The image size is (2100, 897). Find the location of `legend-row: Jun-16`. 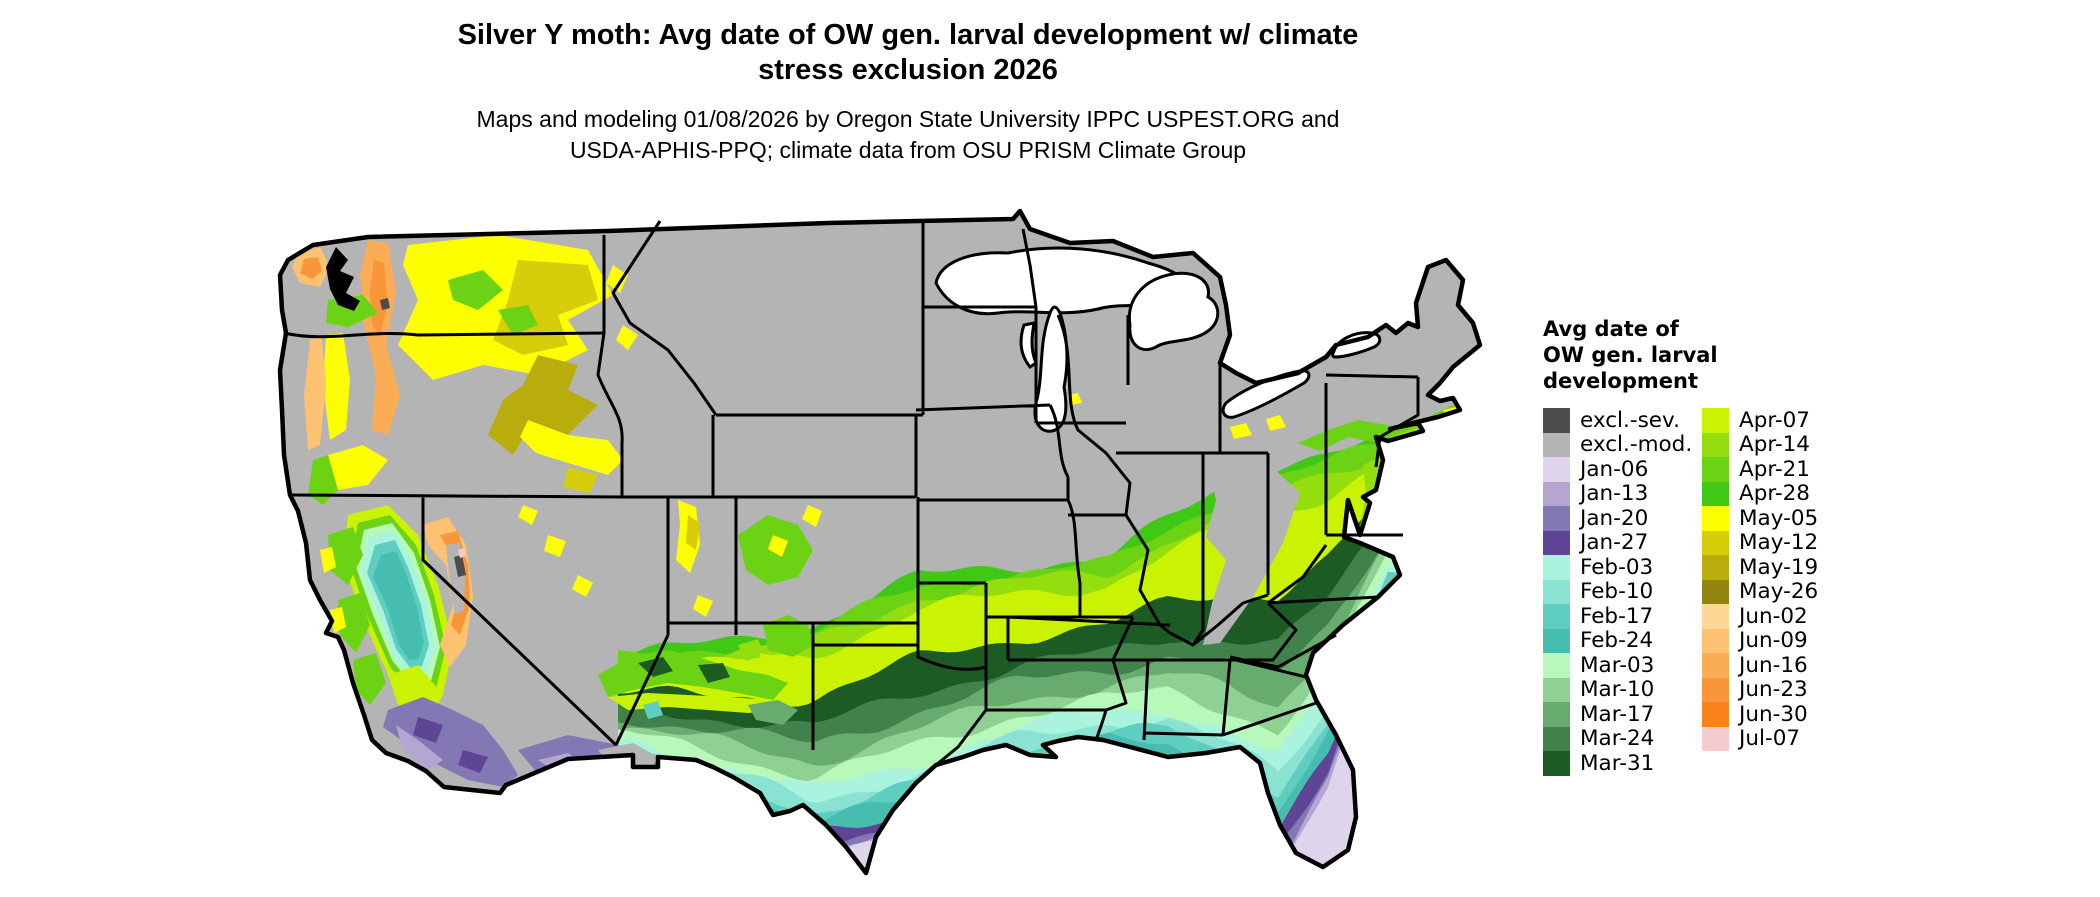

legend-row: Jun-16 is located at coordinates (1760, 665).